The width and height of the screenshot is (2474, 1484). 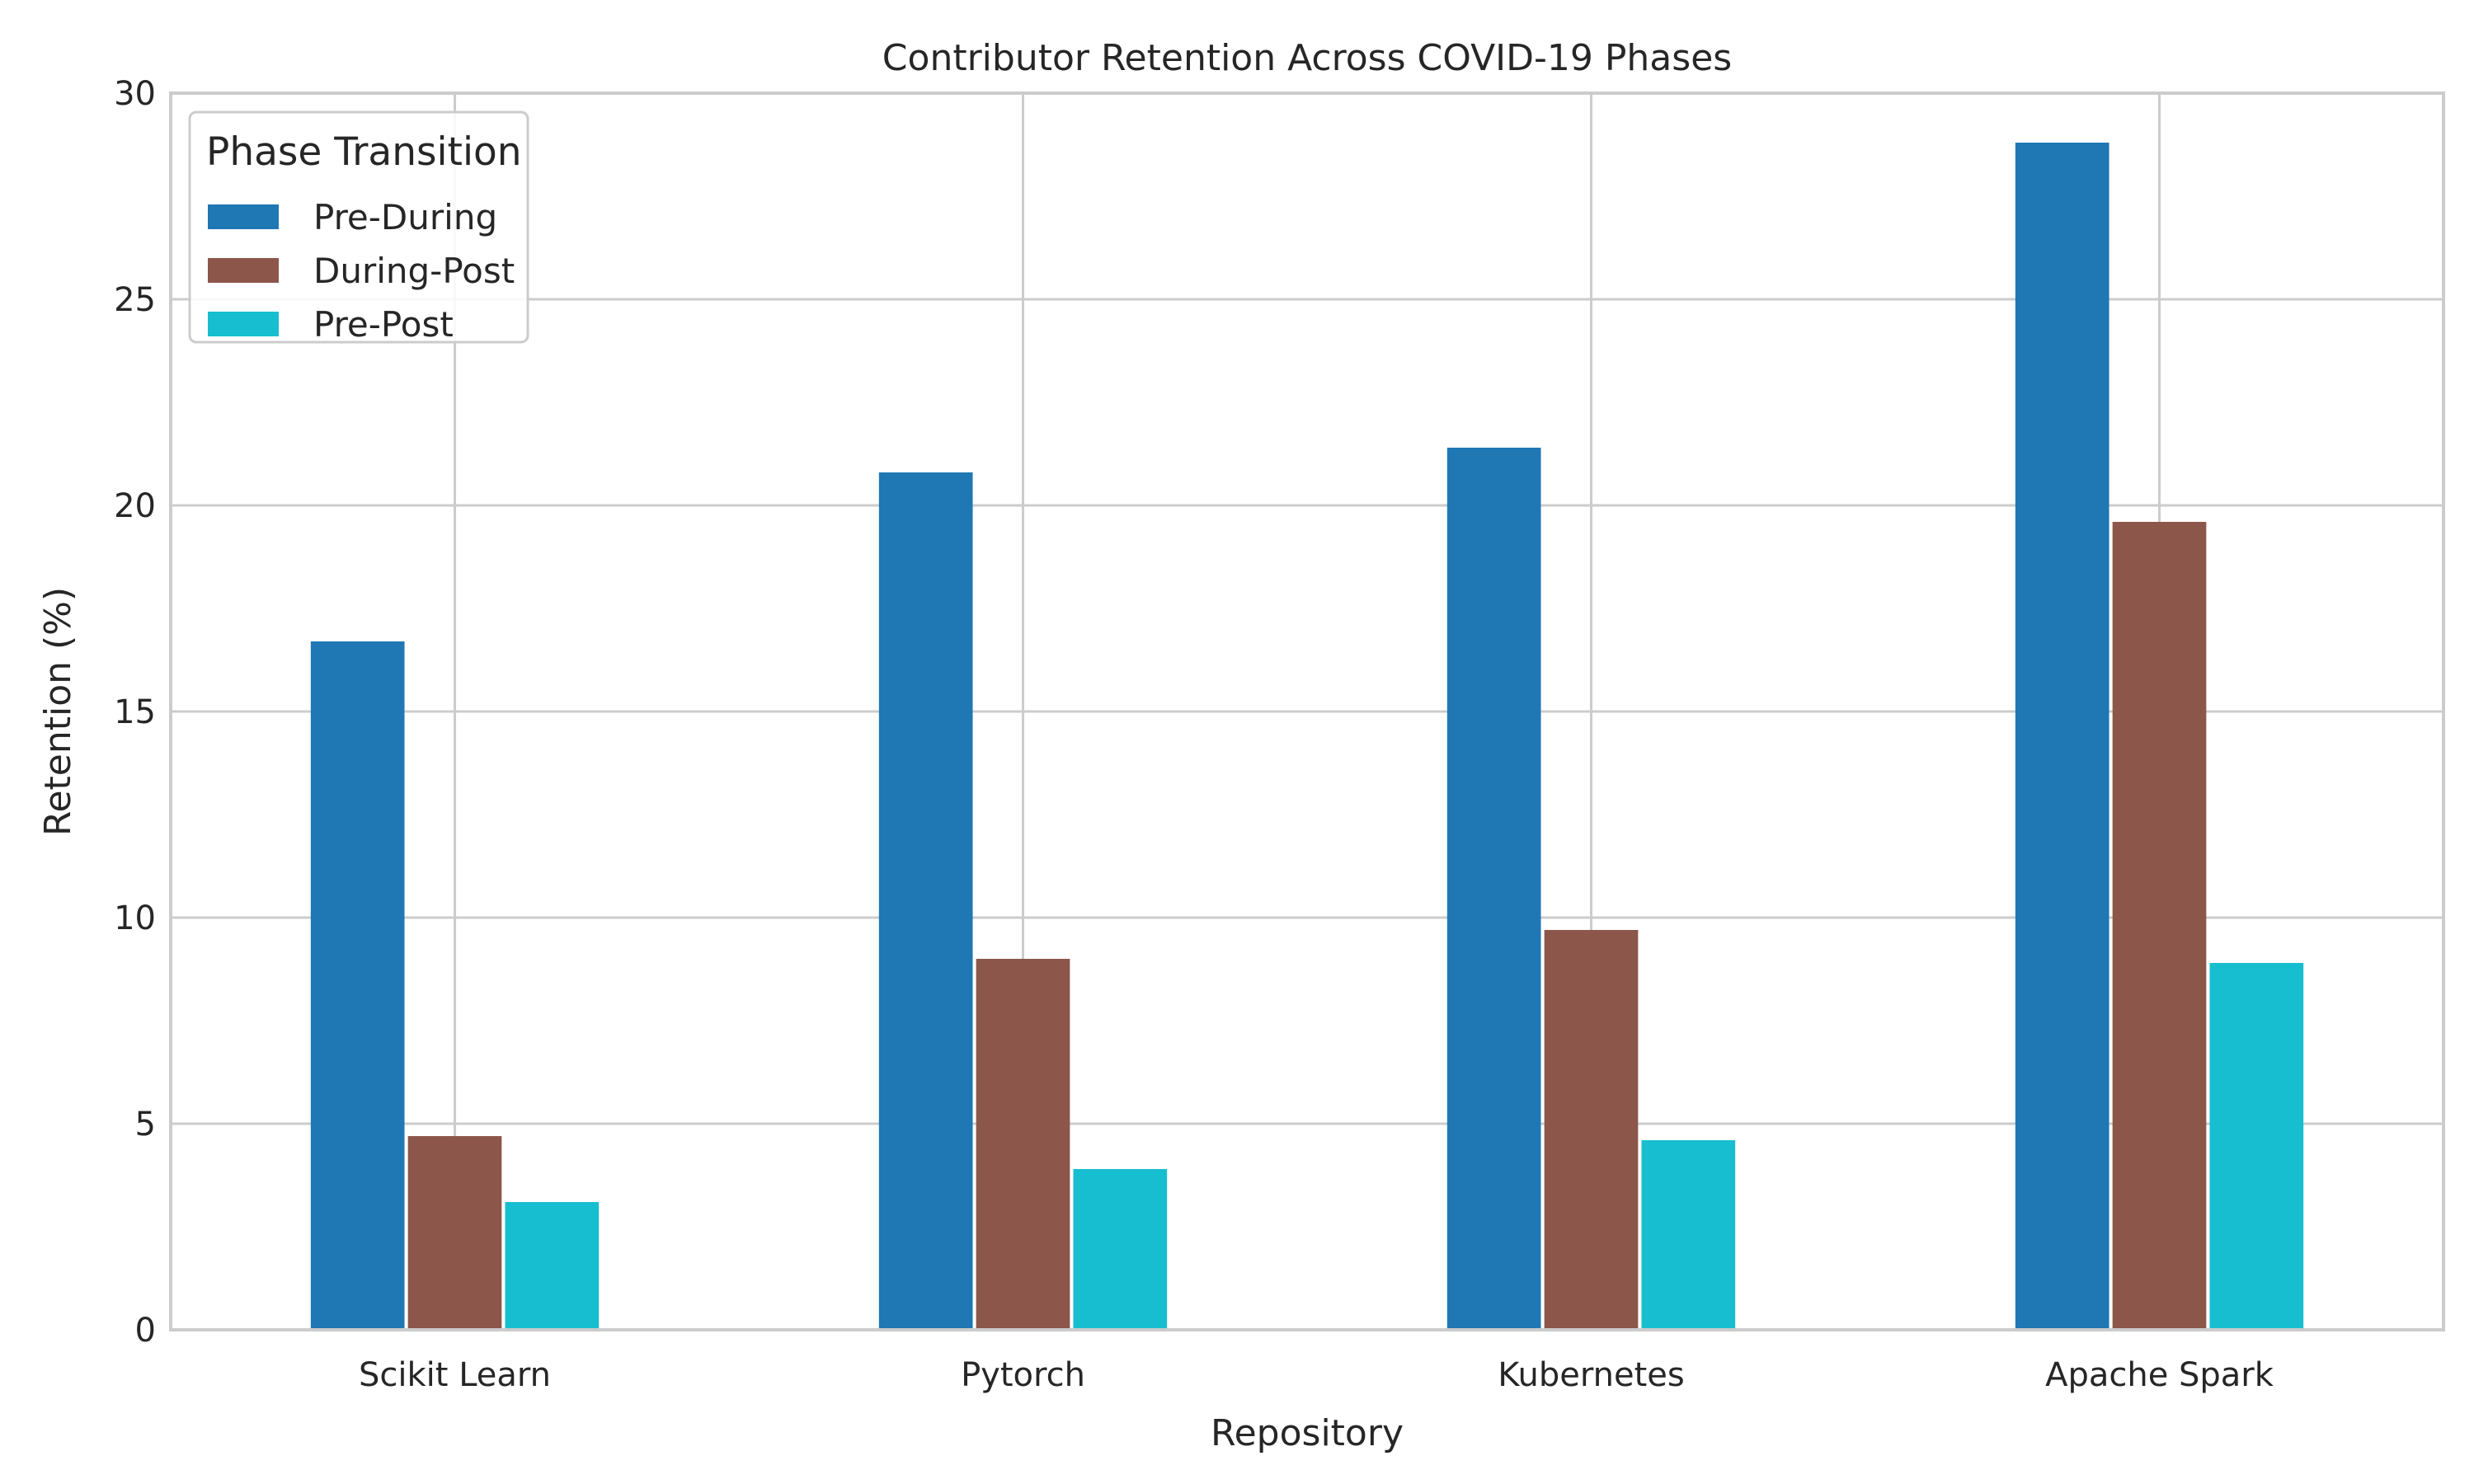 I want to click on y-tick-label: 20, so click(x=135, y=506).